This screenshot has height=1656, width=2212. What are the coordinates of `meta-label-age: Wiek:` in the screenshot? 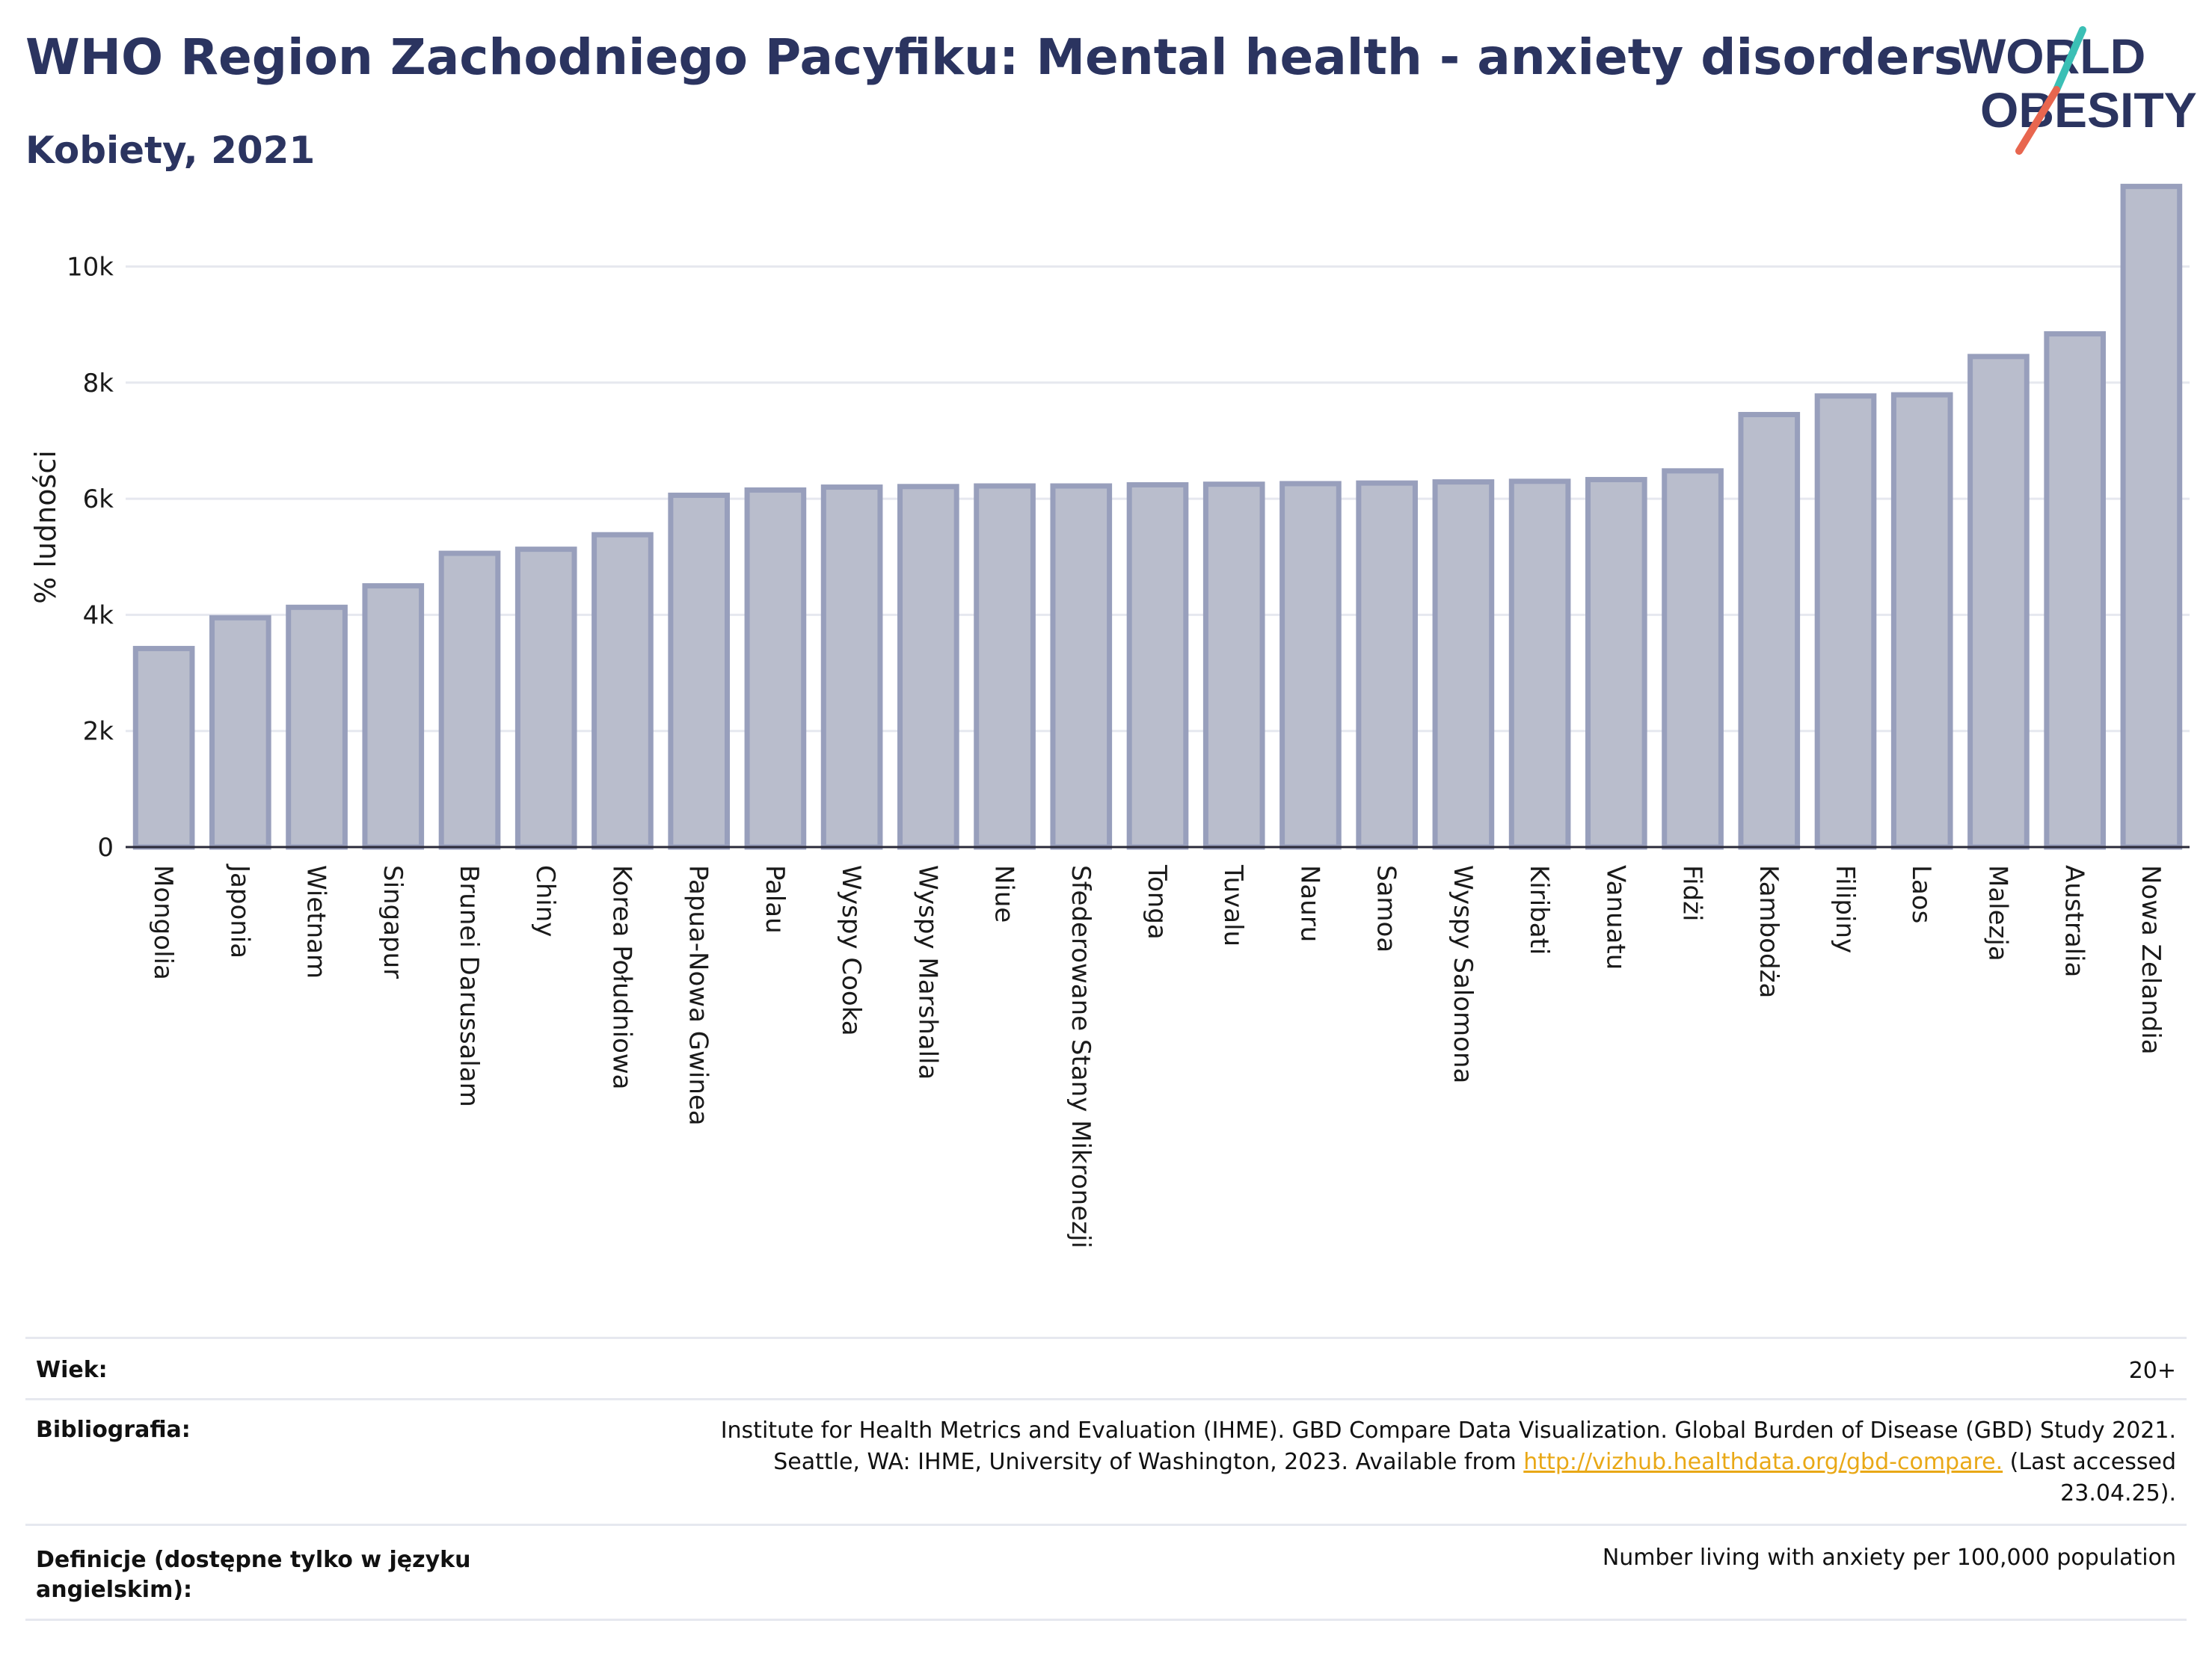 It's located at (72, 1370).